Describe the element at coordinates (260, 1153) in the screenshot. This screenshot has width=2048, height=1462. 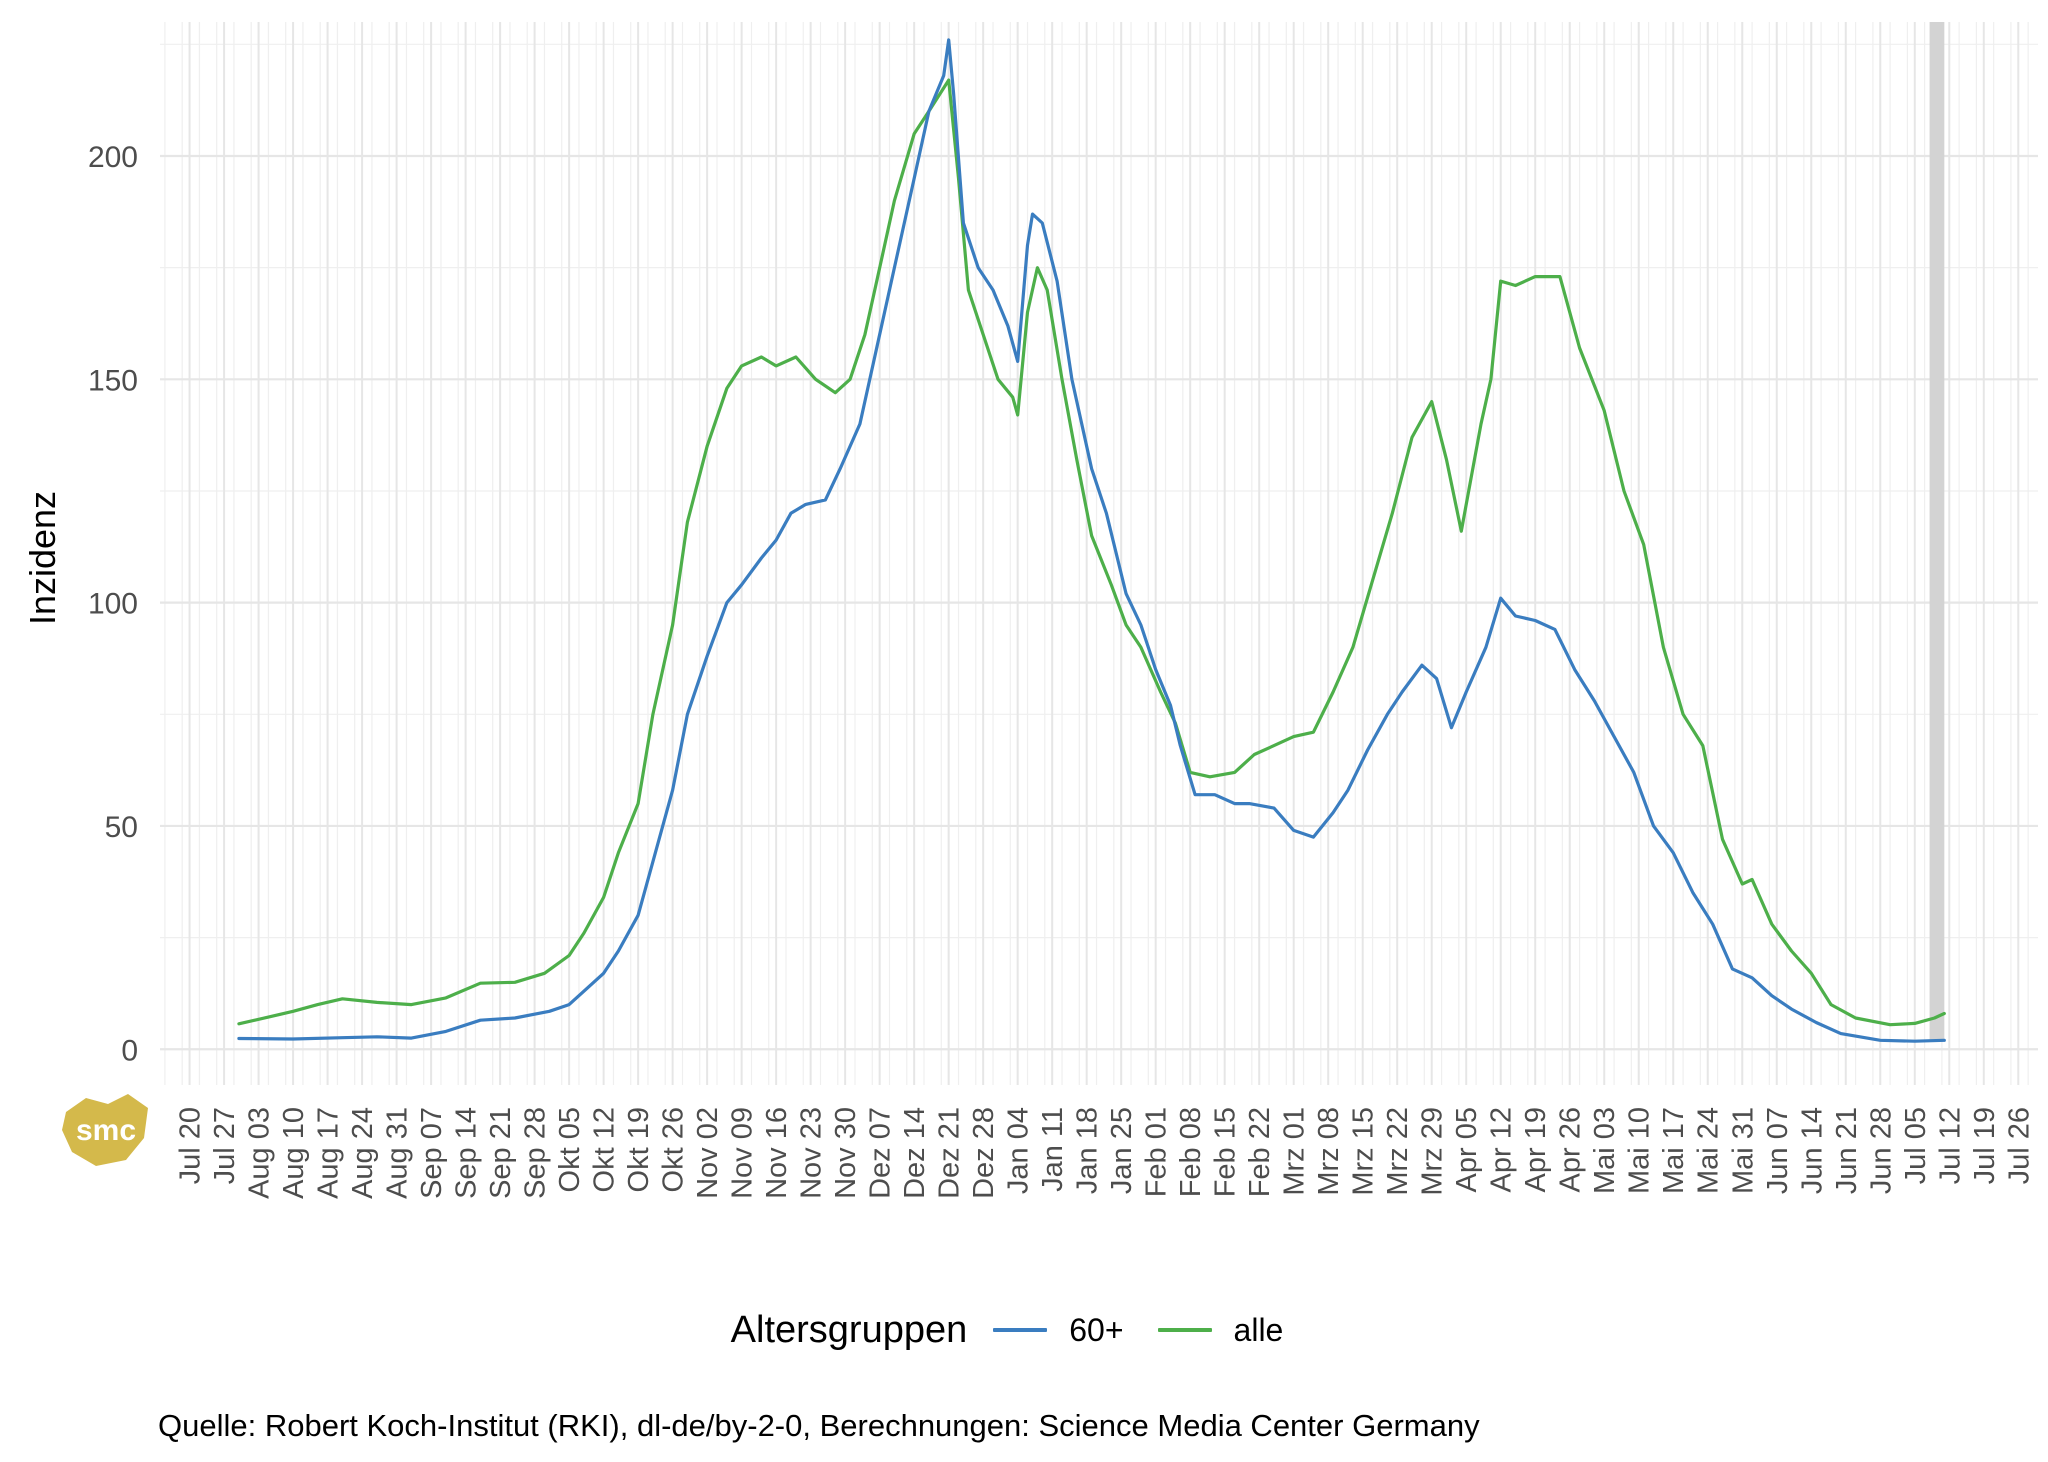
I see `x-tick-label: Aug 03` at that location.